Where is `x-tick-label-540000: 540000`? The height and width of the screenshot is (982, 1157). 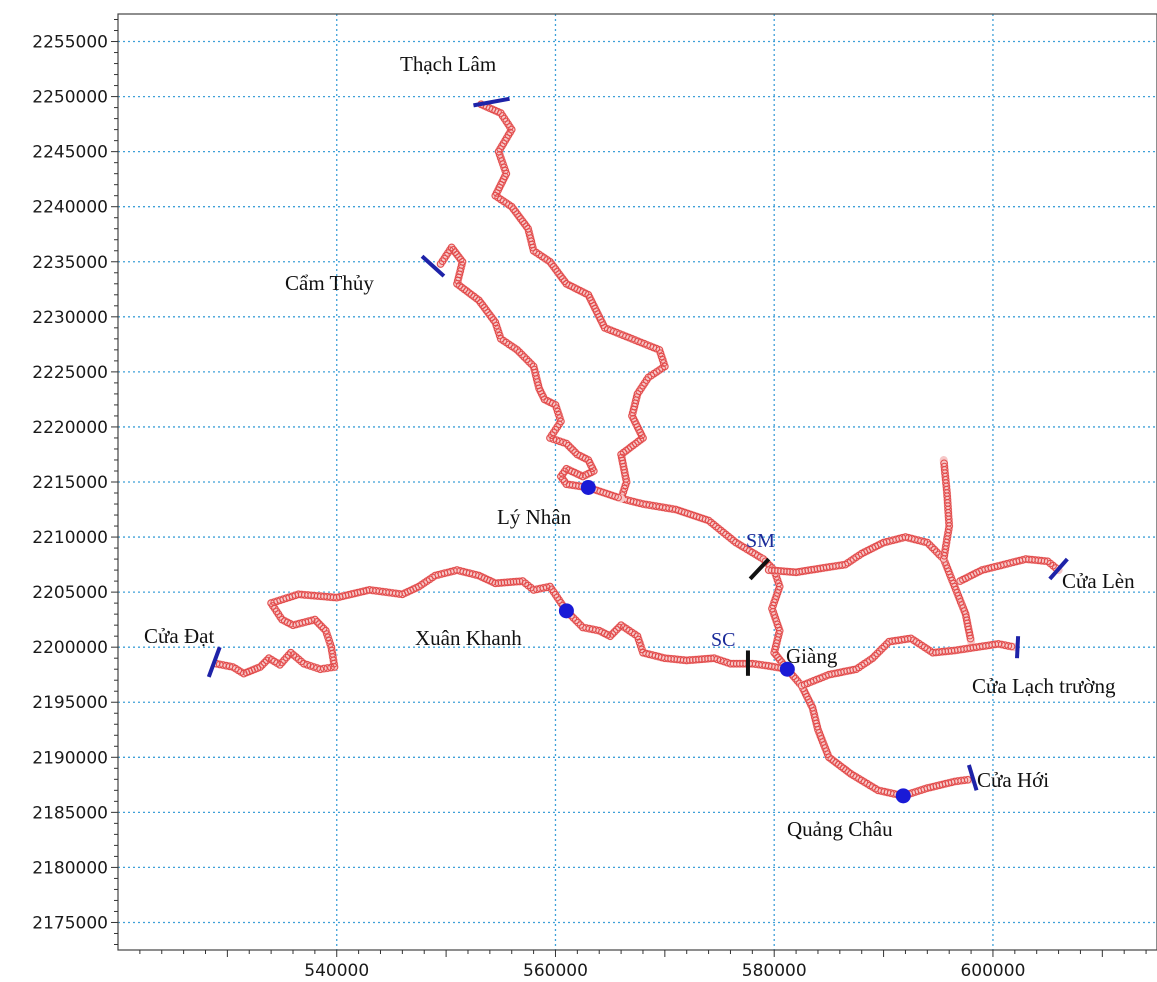 x-tick-label-540000: 540000 is located at coordinates (336, 971).